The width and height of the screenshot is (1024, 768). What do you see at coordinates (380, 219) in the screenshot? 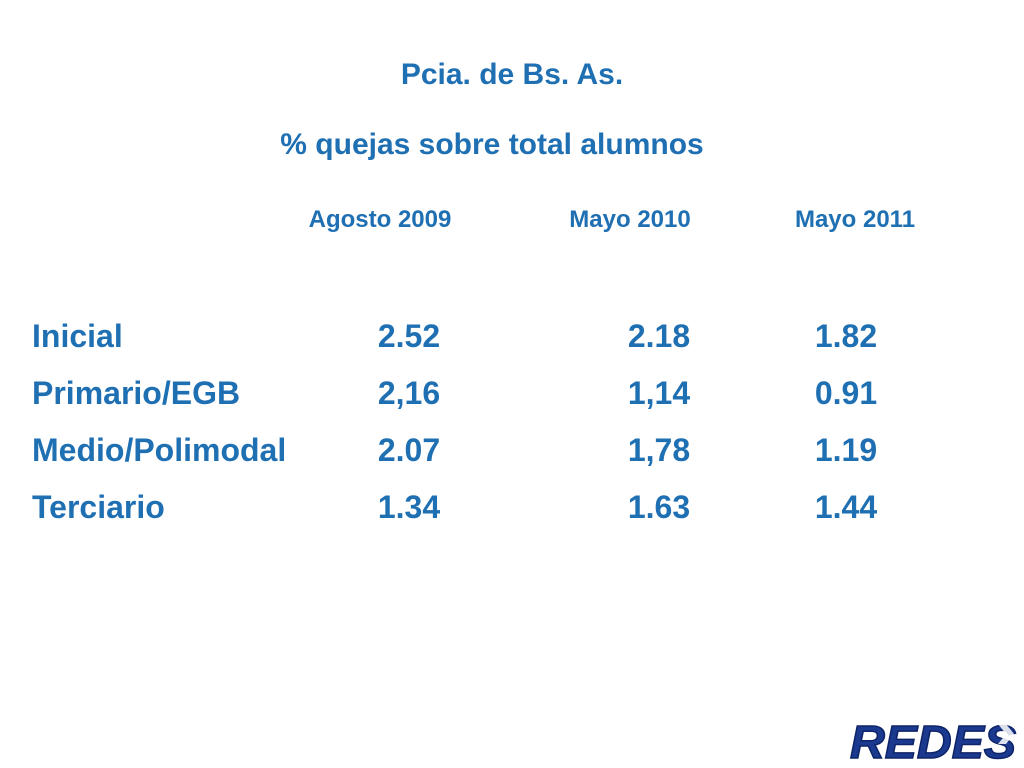
I see `column-header-agosto-2009: Agosto 2009` at bounding box center [380, 219].